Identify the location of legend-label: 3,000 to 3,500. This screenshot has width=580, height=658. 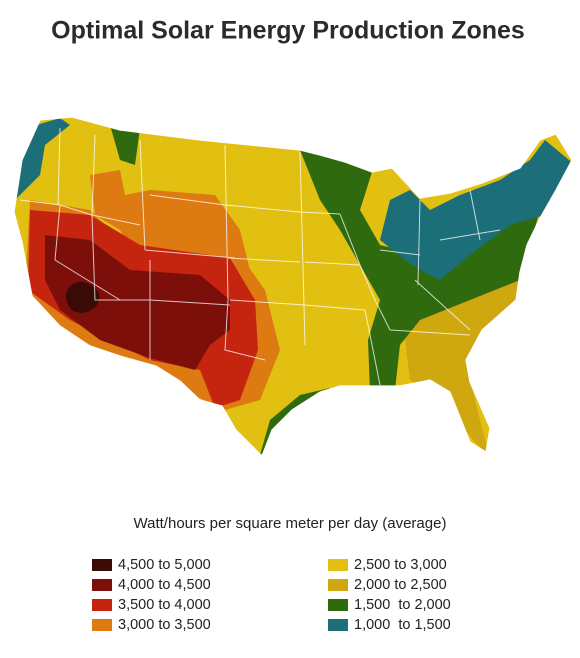
(164, 625).